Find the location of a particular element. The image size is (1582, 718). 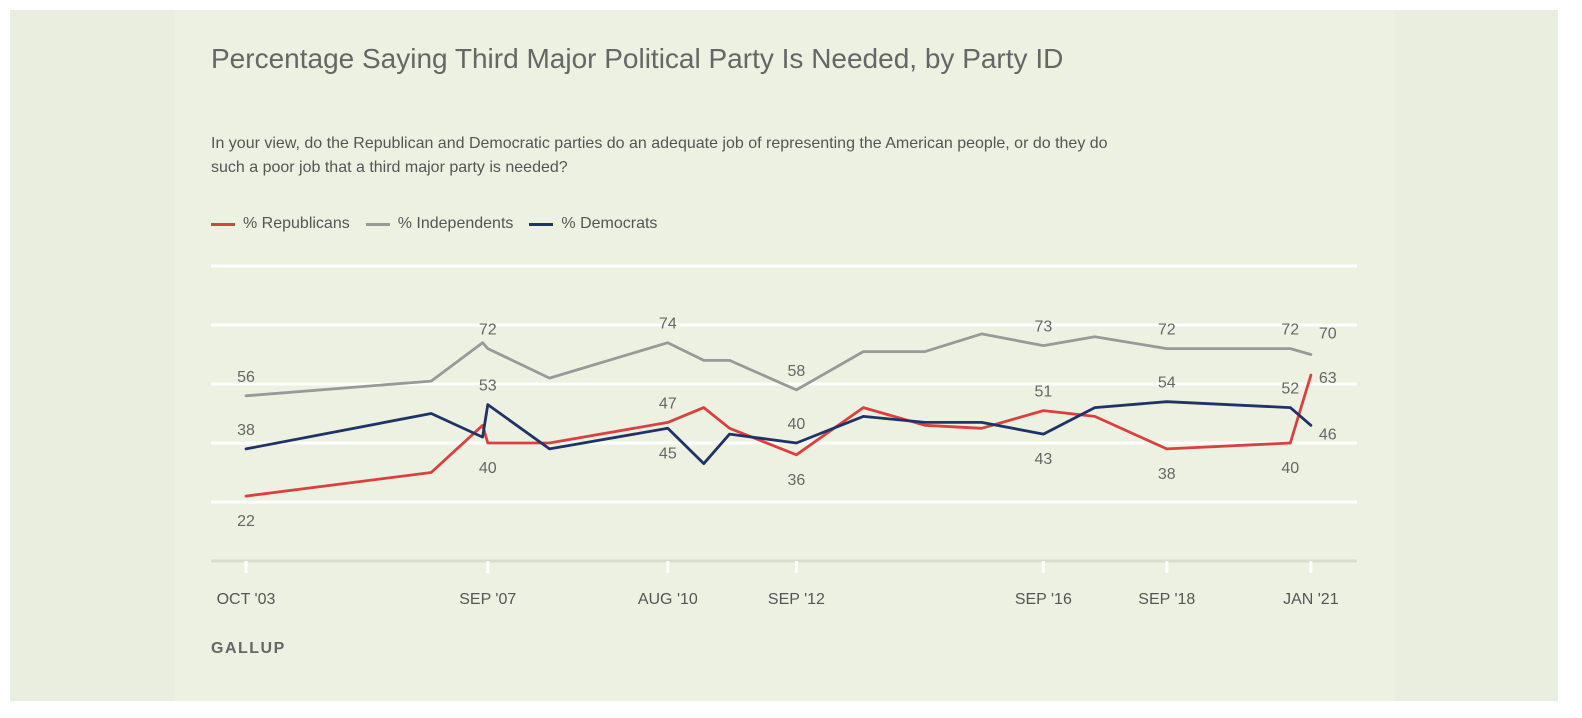

data-label: 54 is located at coordinates (1167, 383).